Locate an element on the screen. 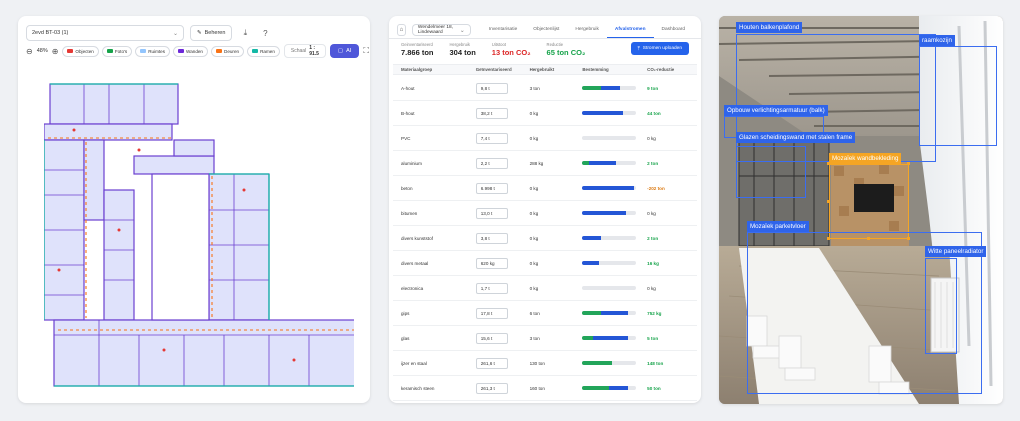 The width and height of the screenshot is (1020, 421). detection-box-glass-wall is located at coordinates (771, 172).